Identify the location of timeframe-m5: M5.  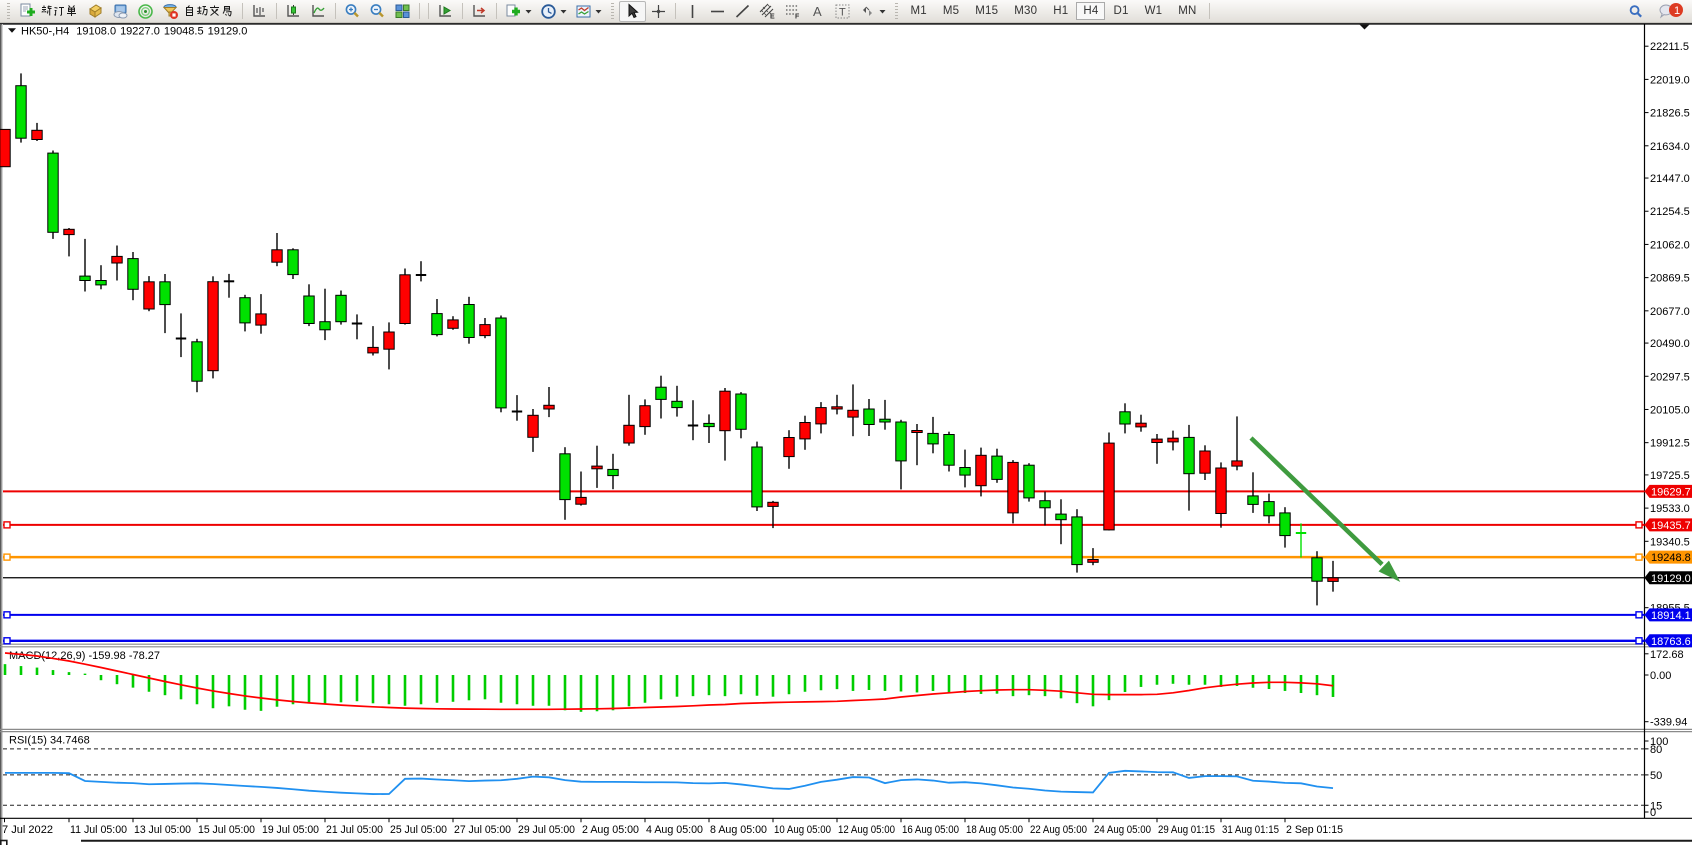
(951, 11).